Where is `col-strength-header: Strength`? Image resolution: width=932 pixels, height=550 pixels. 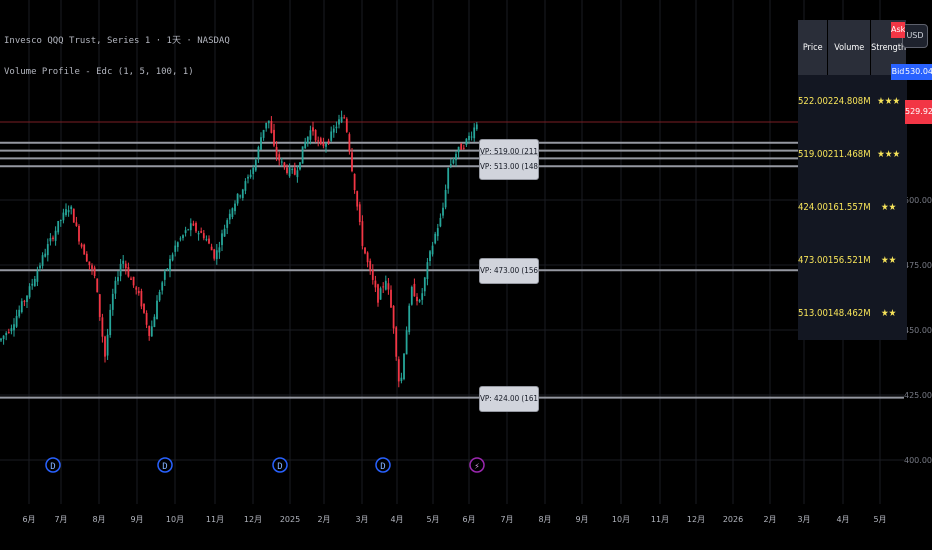 col-strength-header: Strength is located at coordinates (889, 47).